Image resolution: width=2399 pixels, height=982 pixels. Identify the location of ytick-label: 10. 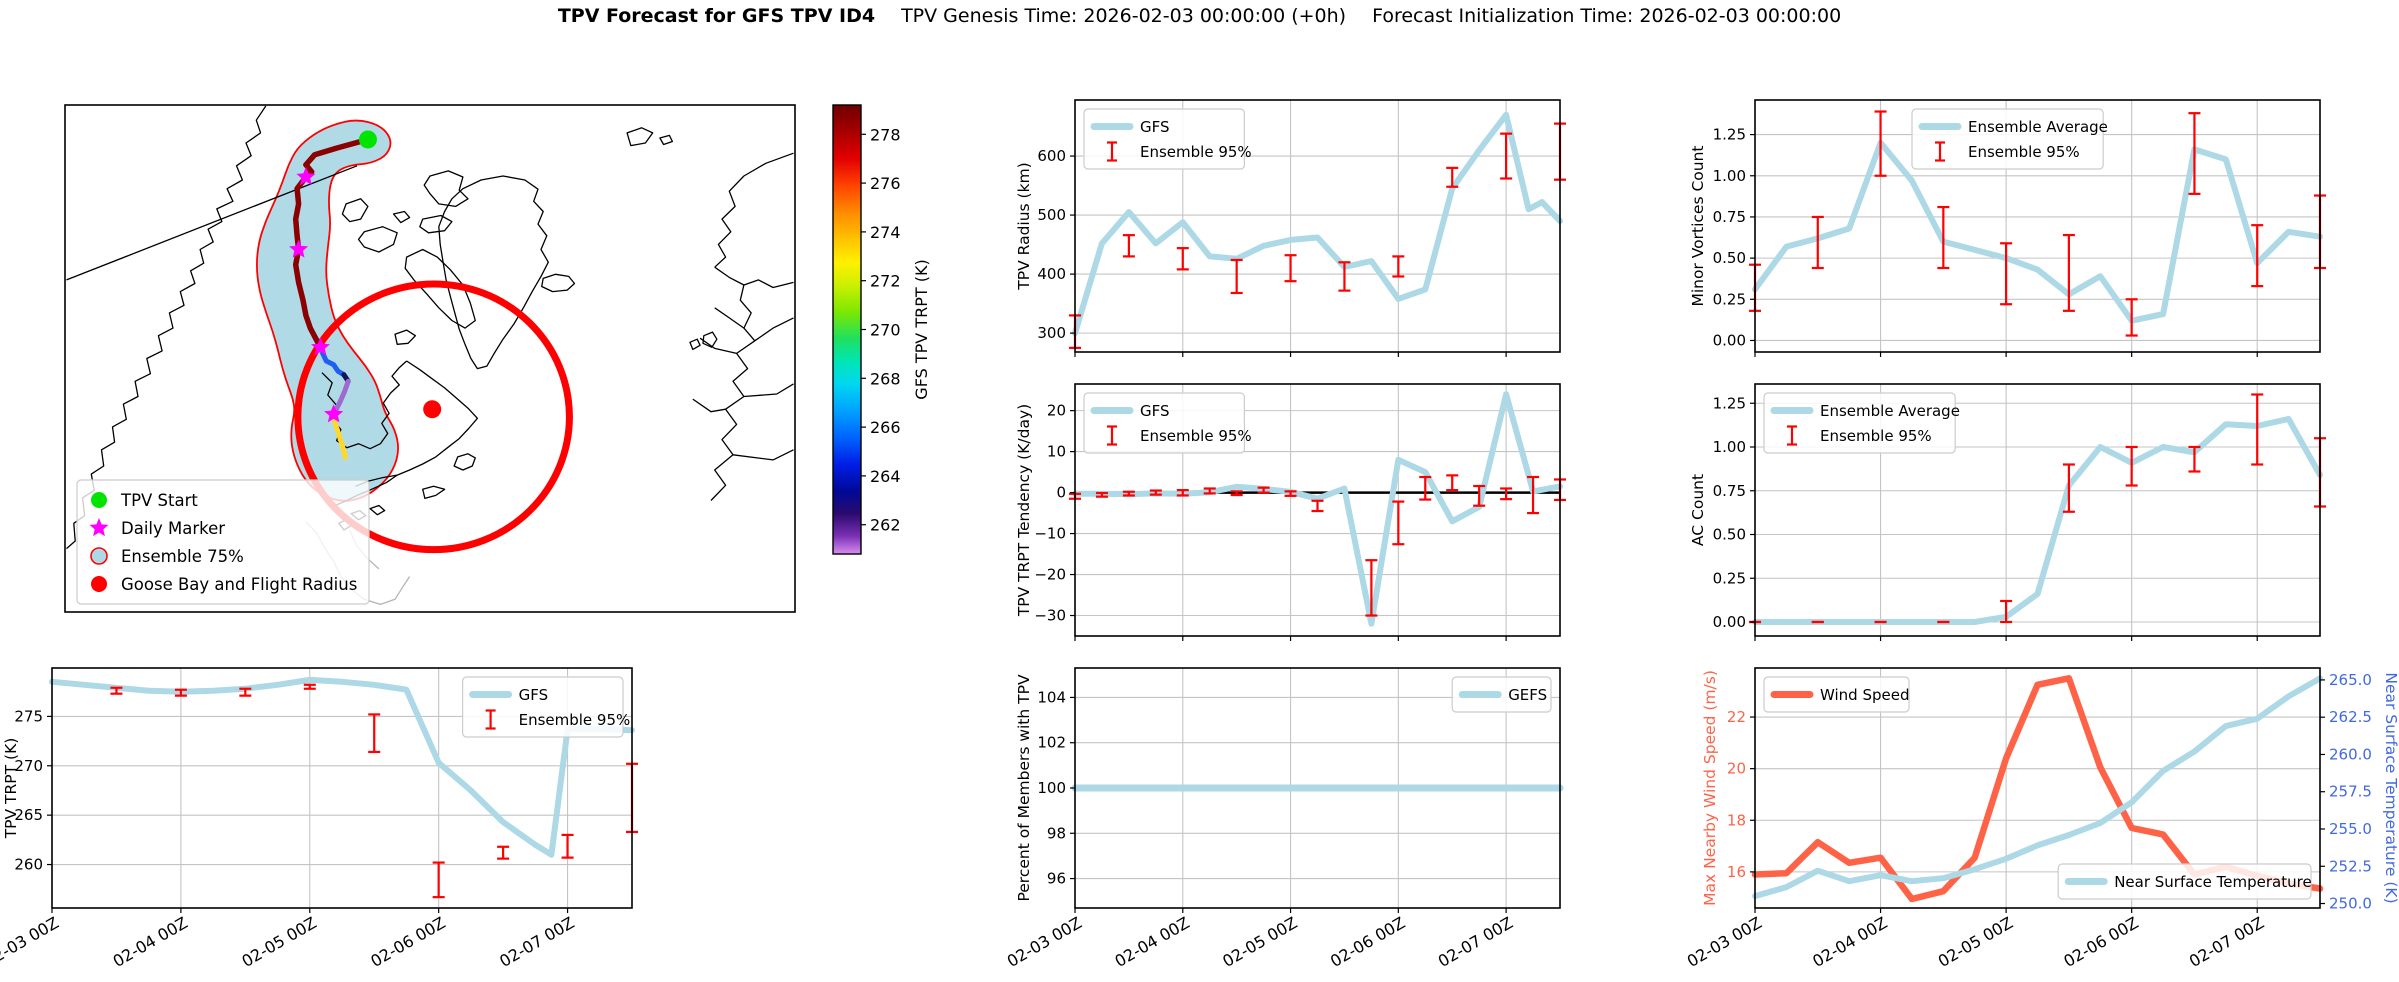
(1056, 452).